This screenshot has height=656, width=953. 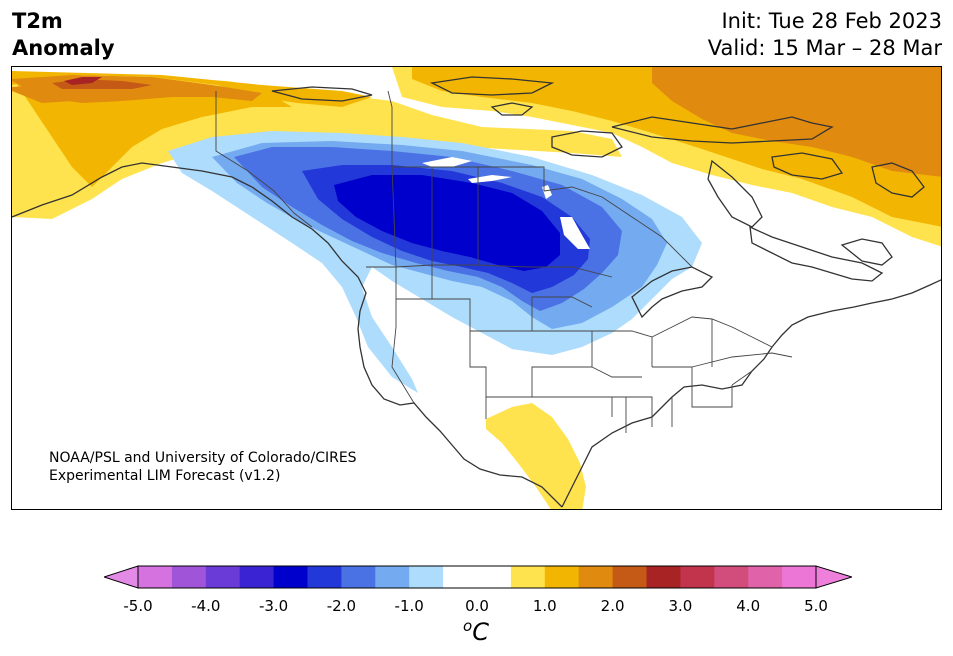 What do you see at coordinates (680, 606) in the screenshot?
I see `colorbar-tick-label: 3.0` at bounding box center [680, 606].